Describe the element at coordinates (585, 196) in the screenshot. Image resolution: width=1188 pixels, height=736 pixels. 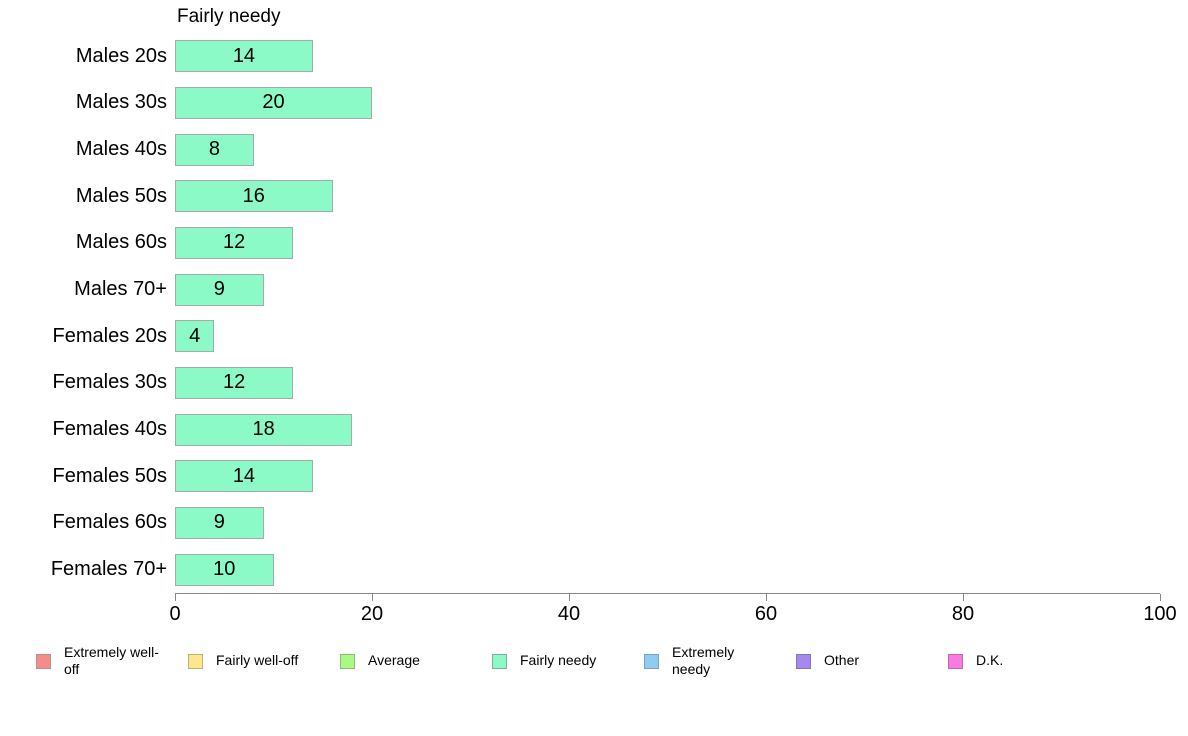
I see `chart-row: Males 50s 16` at that location.